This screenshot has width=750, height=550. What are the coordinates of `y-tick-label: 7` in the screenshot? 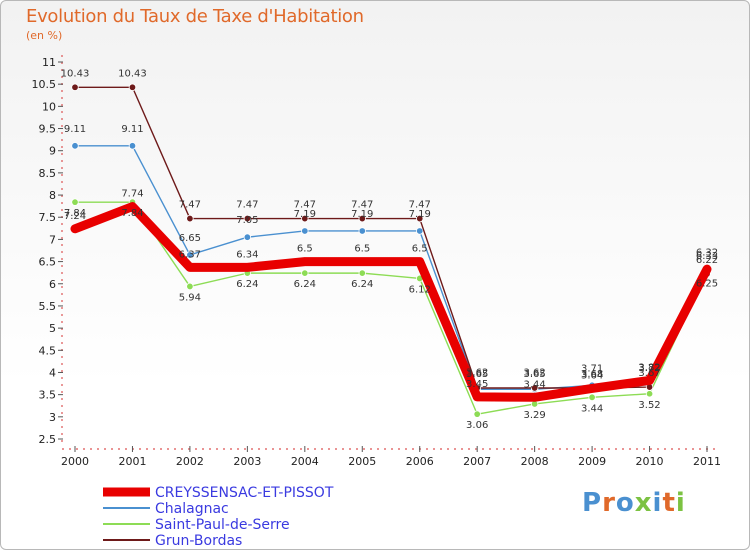 It's located at (52, 239).